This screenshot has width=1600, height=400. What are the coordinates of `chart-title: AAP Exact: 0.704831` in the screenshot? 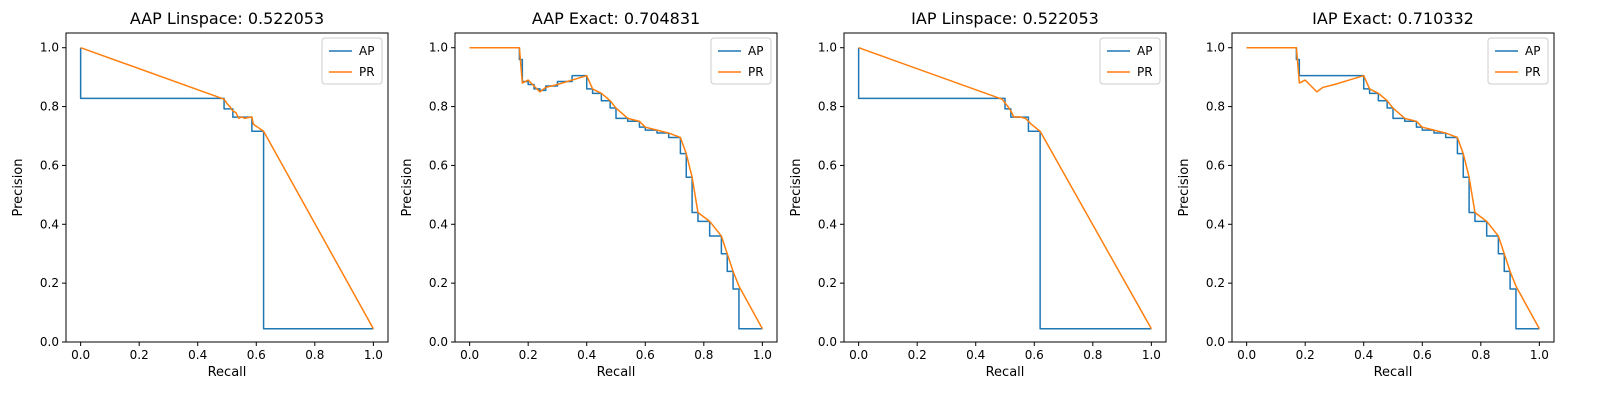 It's located at (616, 18).